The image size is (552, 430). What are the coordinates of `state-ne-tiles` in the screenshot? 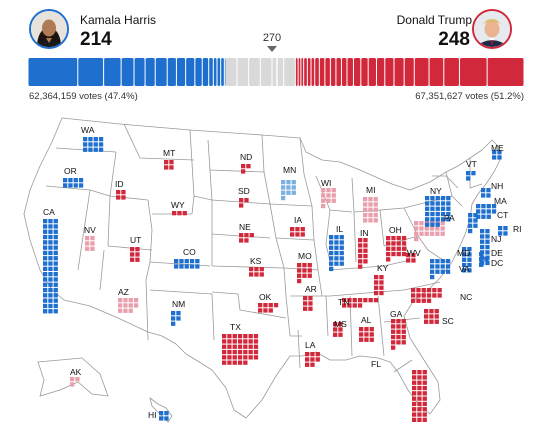 It's located at (246, 238).